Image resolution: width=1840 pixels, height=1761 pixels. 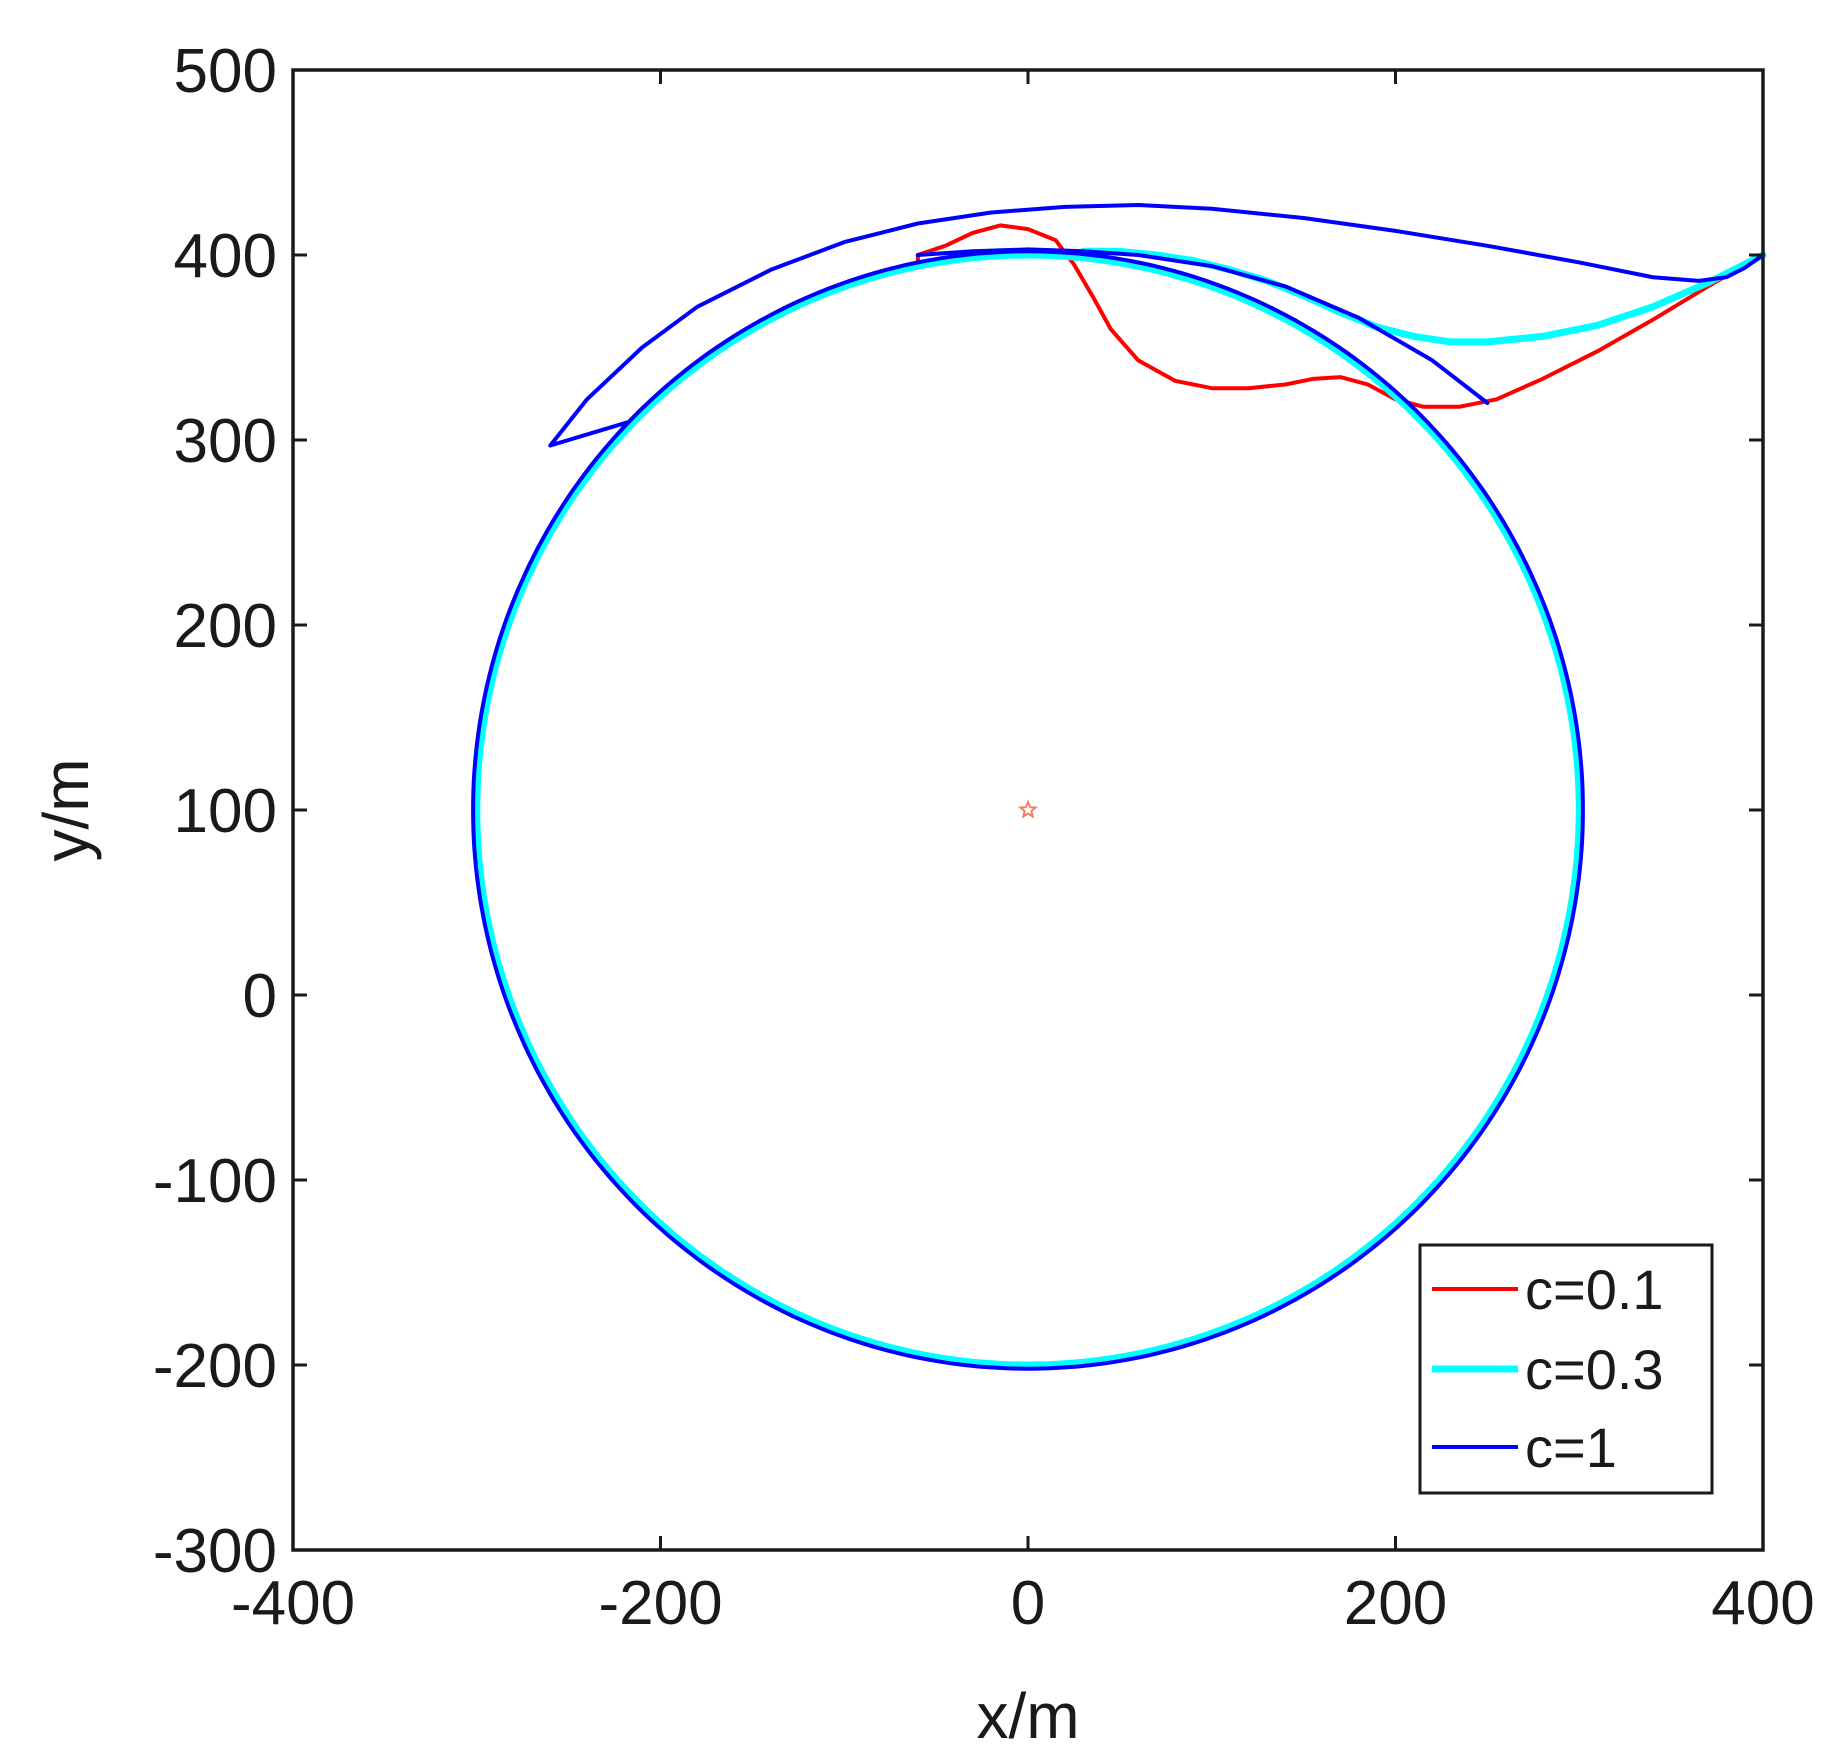 I want to click on y-tick-label: -300, so click(x=215, y=1551).